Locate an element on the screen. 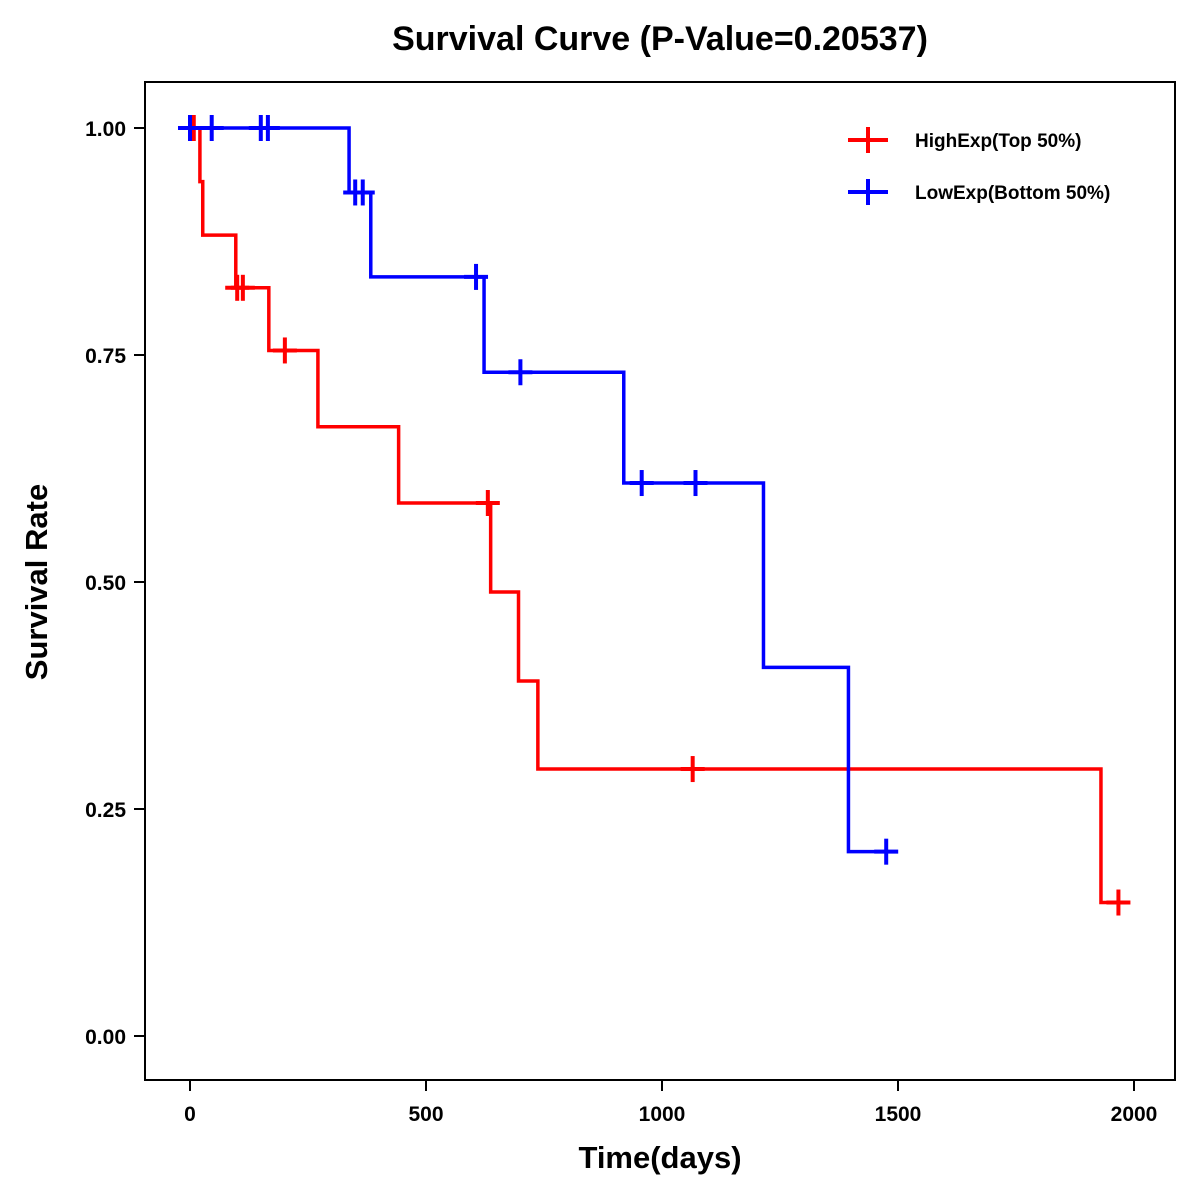 The width and height of the screenshot is (1200, 1200). legend: HighExp(Top 50%) LowExp(Bottom 50%) is located at coordinates (979, 166).